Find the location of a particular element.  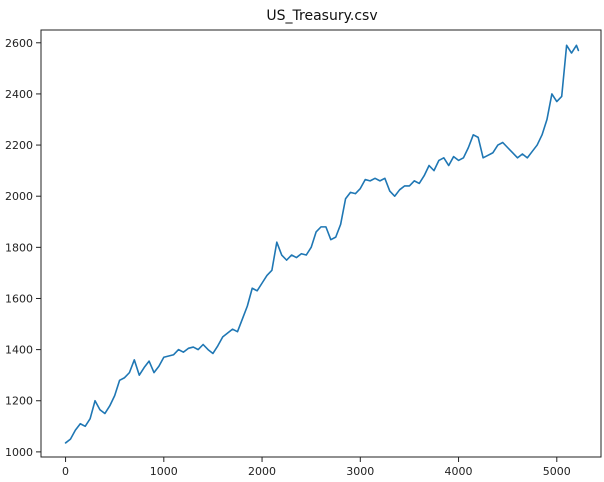

x-tick-label: 3000 is located at coordinates (360, 471).